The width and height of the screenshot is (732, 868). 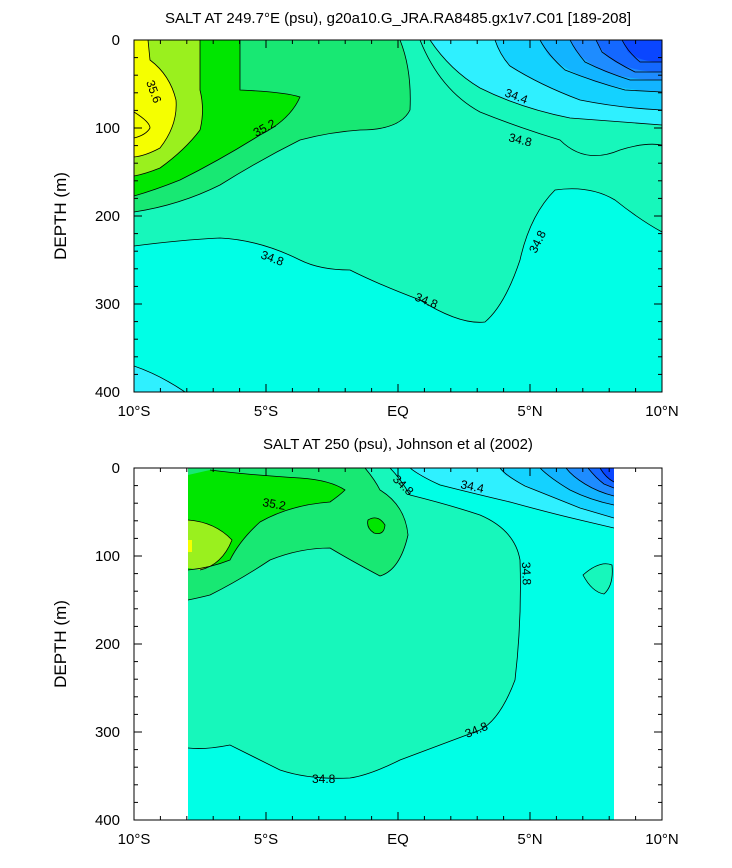 I want to click on level-34-8-pocket, so click(x=598, y=578).